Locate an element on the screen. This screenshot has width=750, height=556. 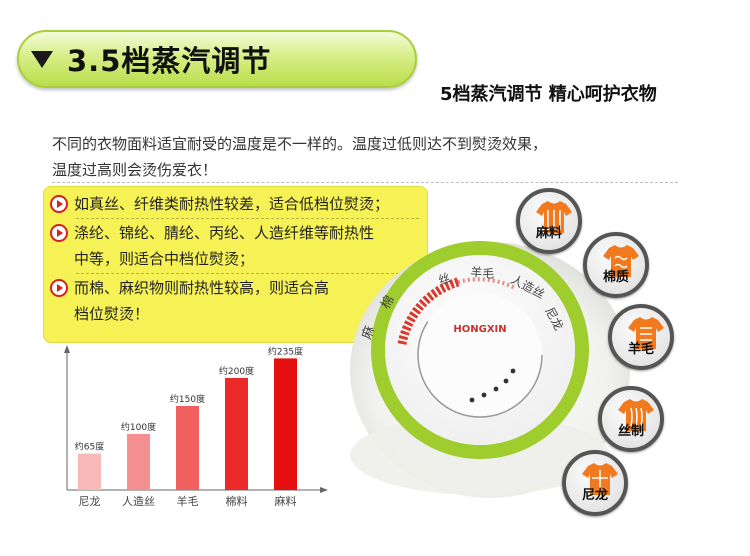
tip-item: 涤纶、锦纶、腈纶、丙纶、人造纤维等耐热性 中等，则适合中档位熨烫； is located at coordinates (237, 246).